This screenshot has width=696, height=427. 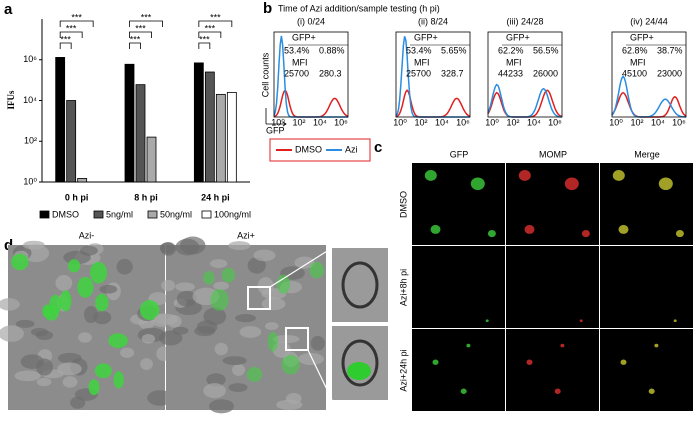 What do you see at coordinates (146, 197) in the screenshot?
I see `x-tick-label: 8 h pi` at bounding box center [146, 197].